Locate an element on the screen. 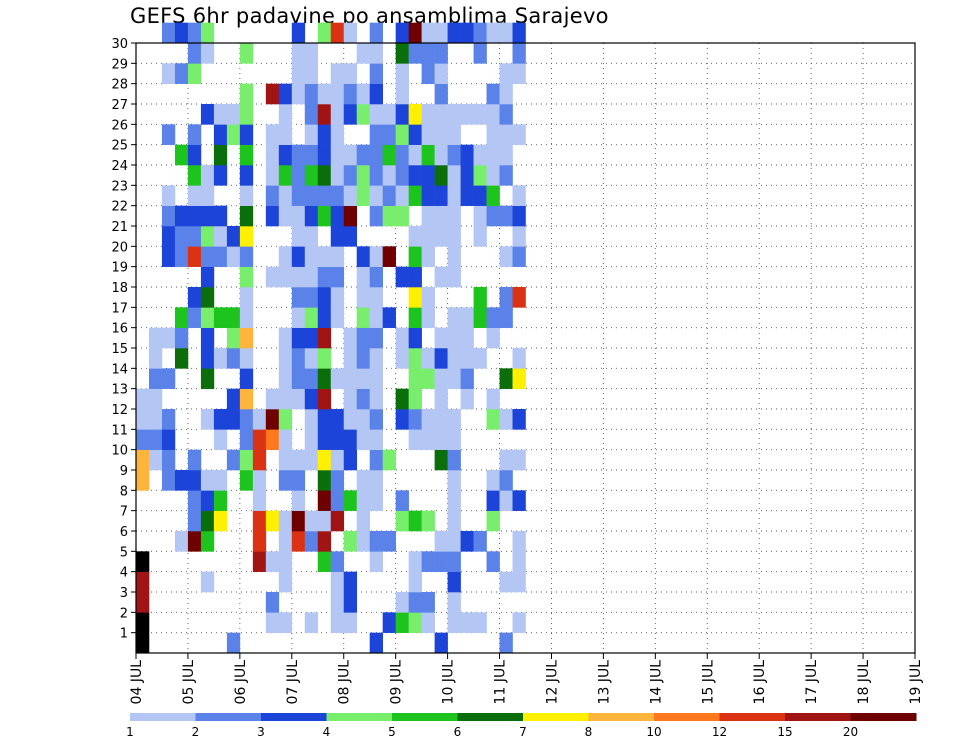  y-tick-label: 18 is located at coordinates (119, 288).